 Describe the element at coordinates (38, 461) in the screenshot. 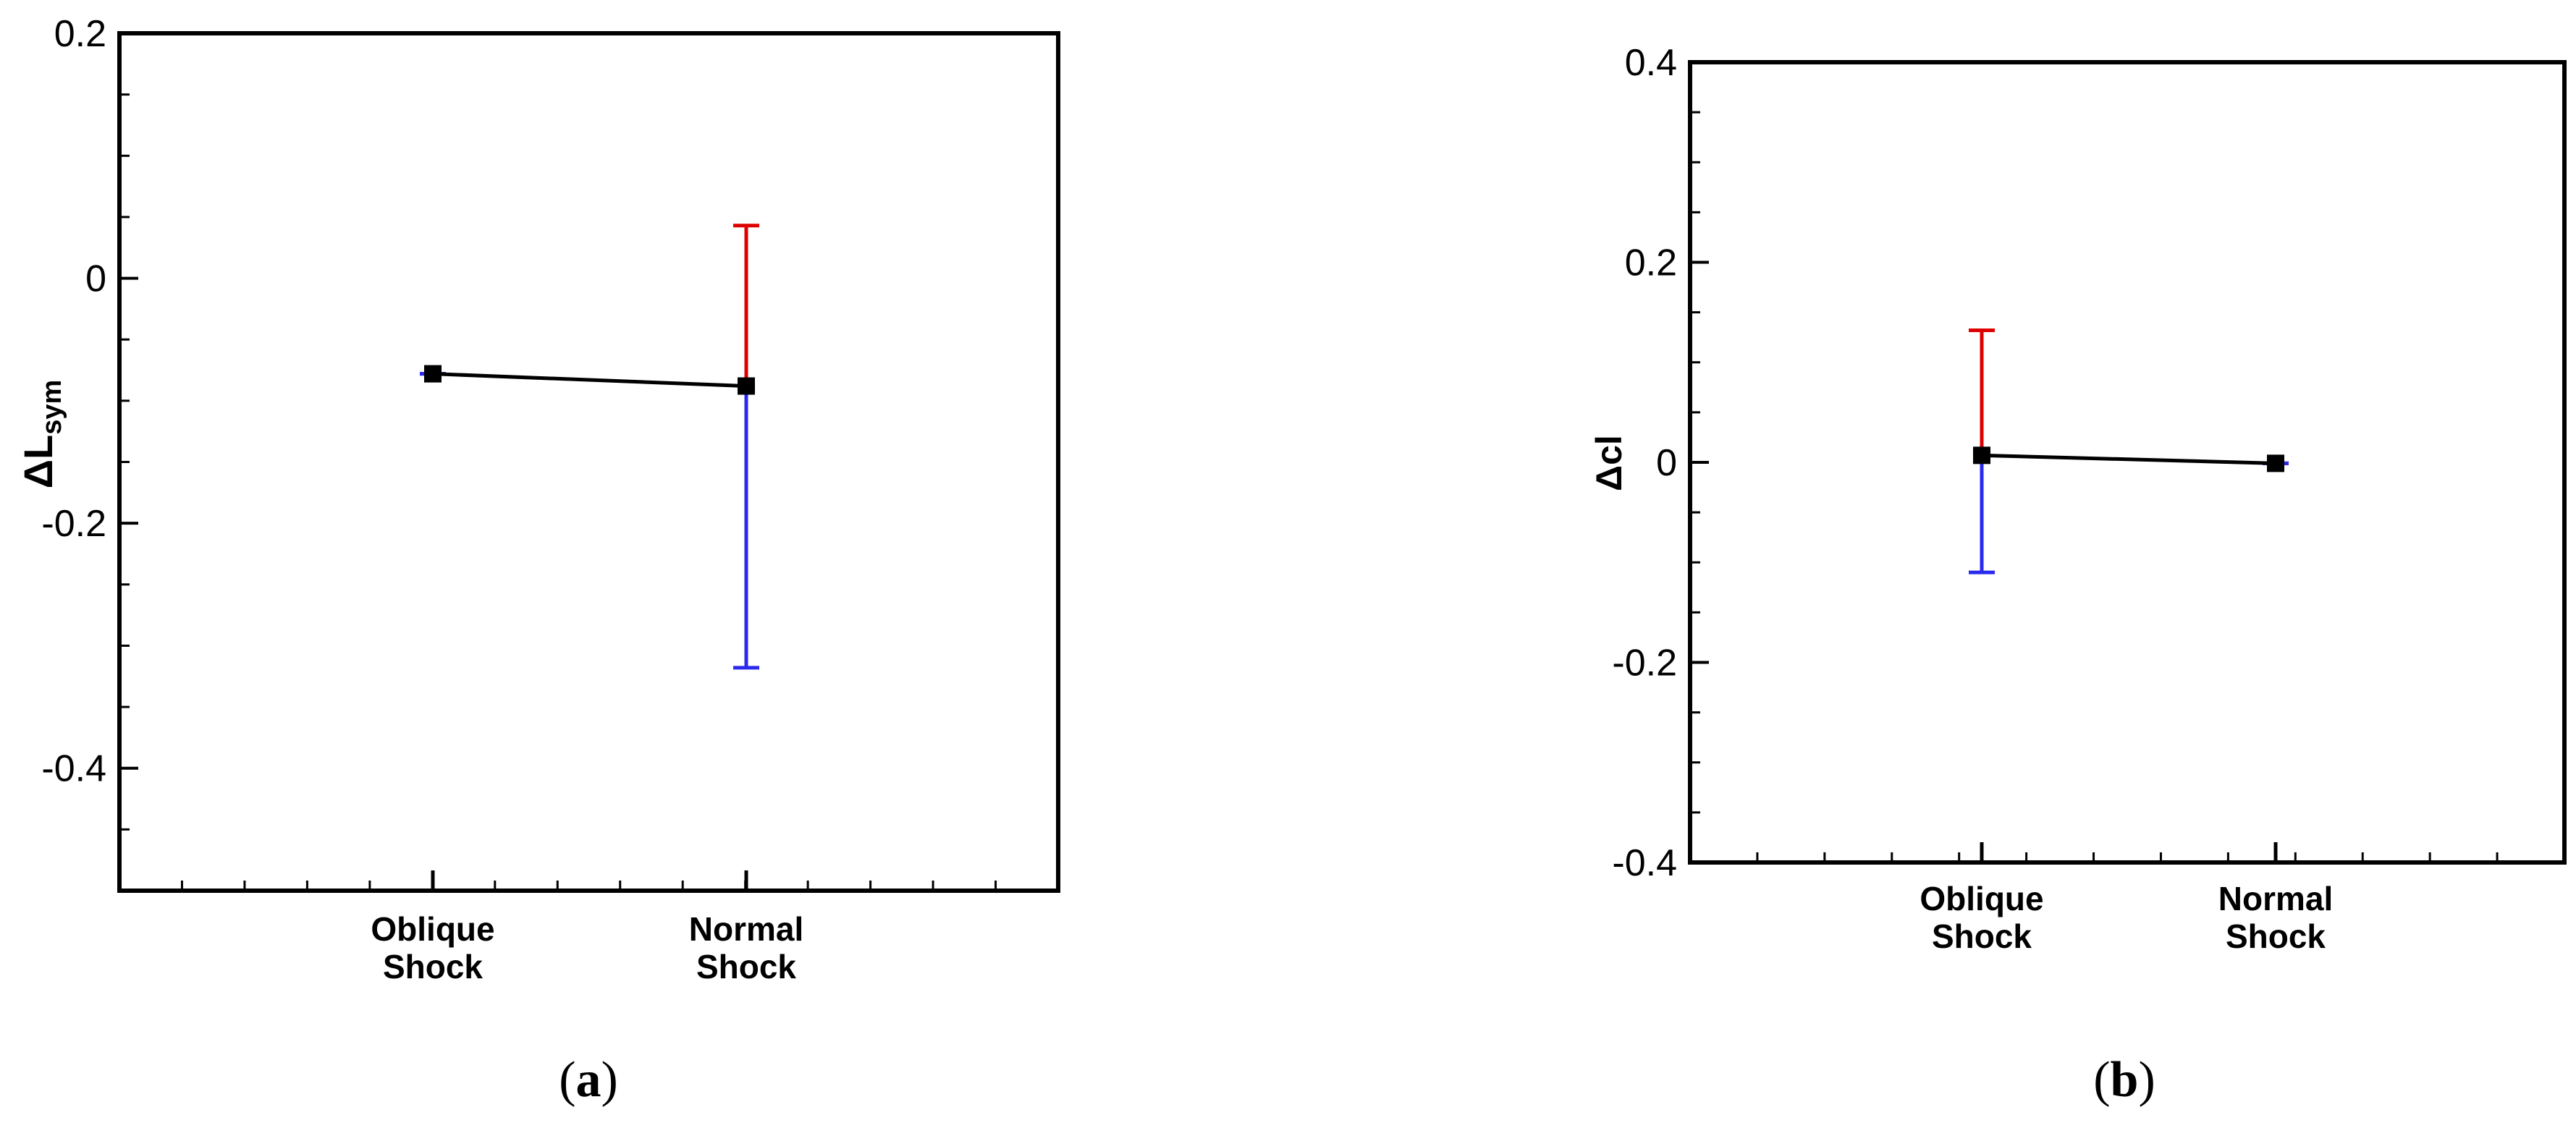

I see `y-axis-label-main: ΔL` at that location.